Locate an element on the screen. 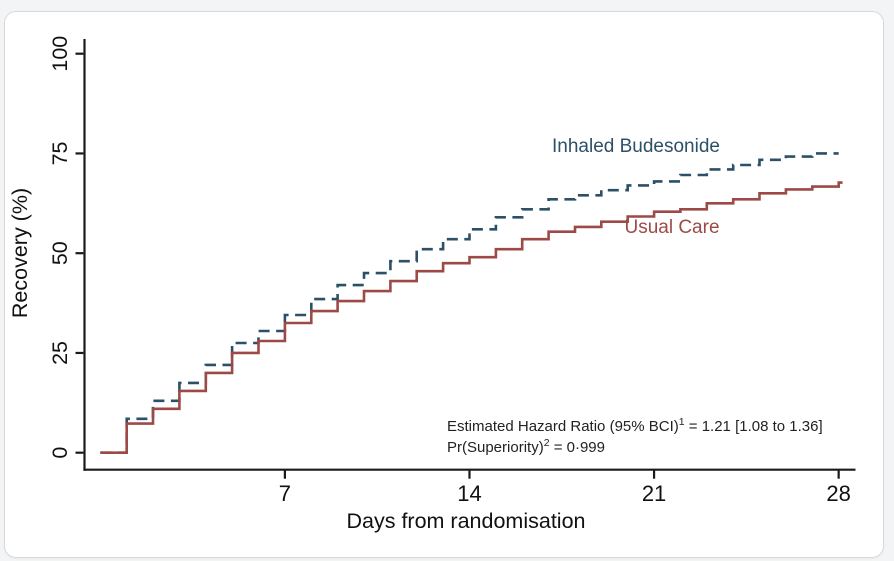 This screenshot has width=894, height=561. y-tick-label: 50 is located at coordinates (60, 253).